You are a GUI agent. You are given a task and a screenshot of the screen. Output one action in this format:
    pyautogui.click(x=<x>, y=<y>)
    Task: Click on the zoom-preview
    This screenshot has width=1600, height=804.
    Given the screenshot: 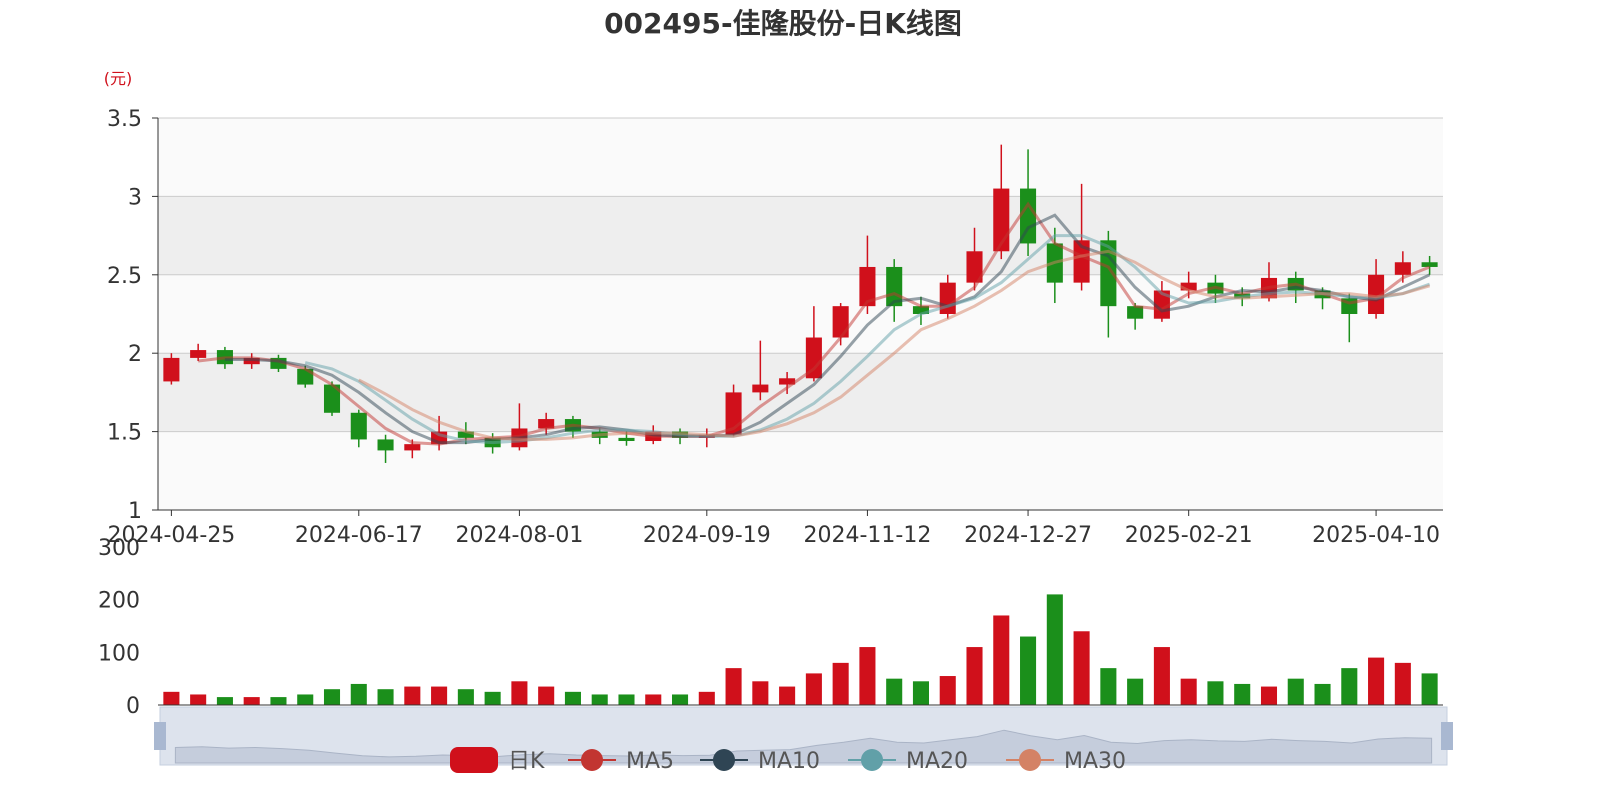 What is the action you would take?
    pyautogui.click(x=803, y=746)
    